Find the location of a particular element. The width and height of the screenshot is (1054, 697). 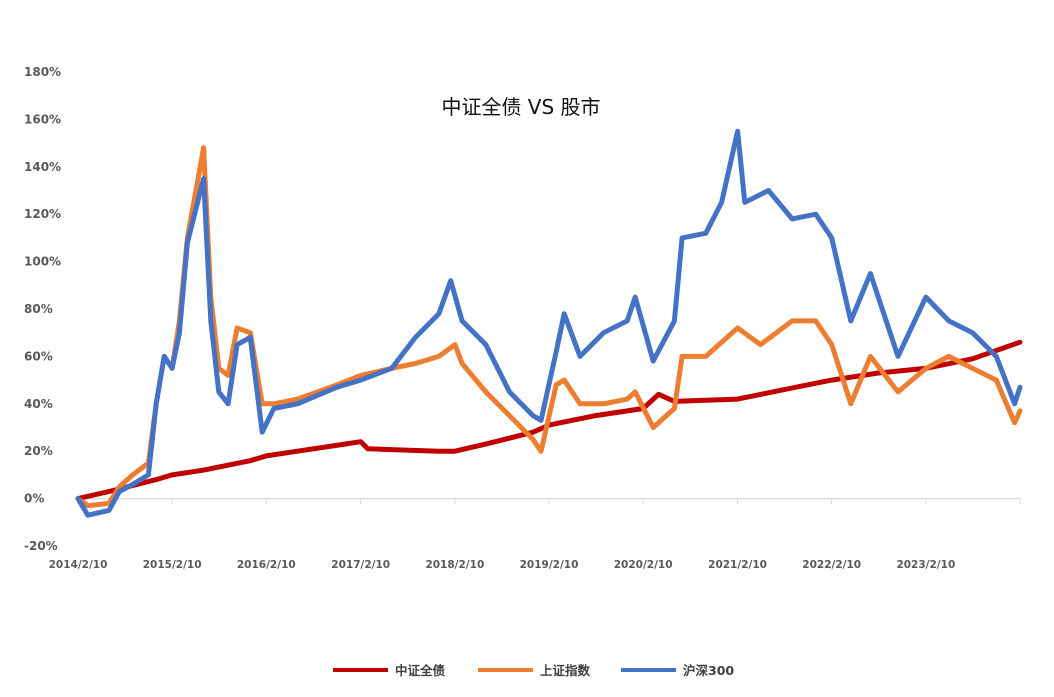

x-tick-label: 2015/2/10 is located at coordinates (172, 565).